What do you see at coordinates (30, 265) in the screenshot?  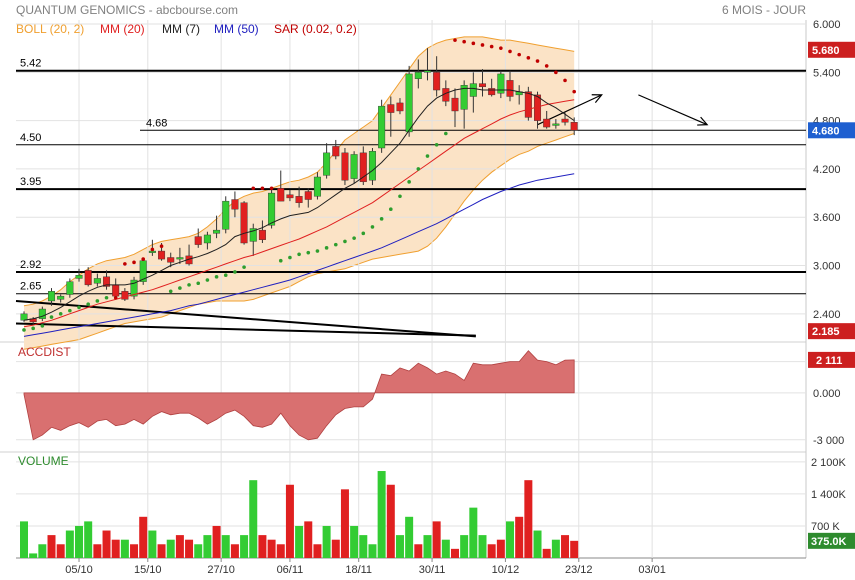 I see `support-level-label: 2.92` at bounding box center [30, 265].